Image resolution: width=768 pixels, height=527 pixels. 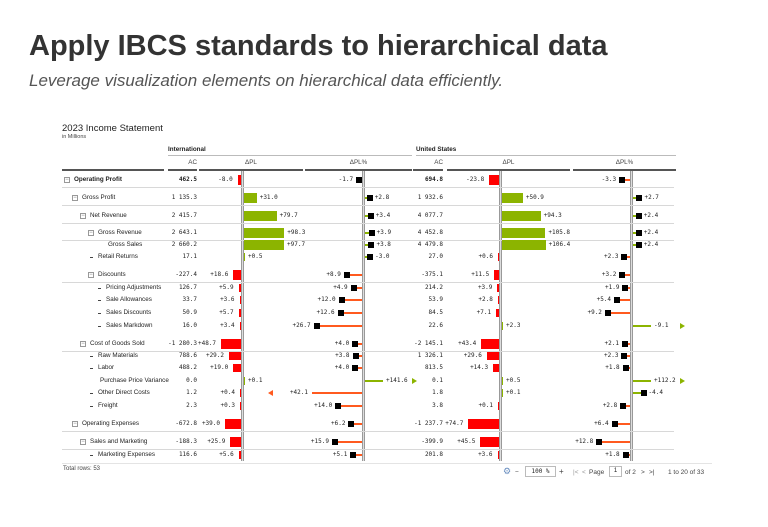 I want to click on row-label: Gross Profit, so click(x=99, y=197).